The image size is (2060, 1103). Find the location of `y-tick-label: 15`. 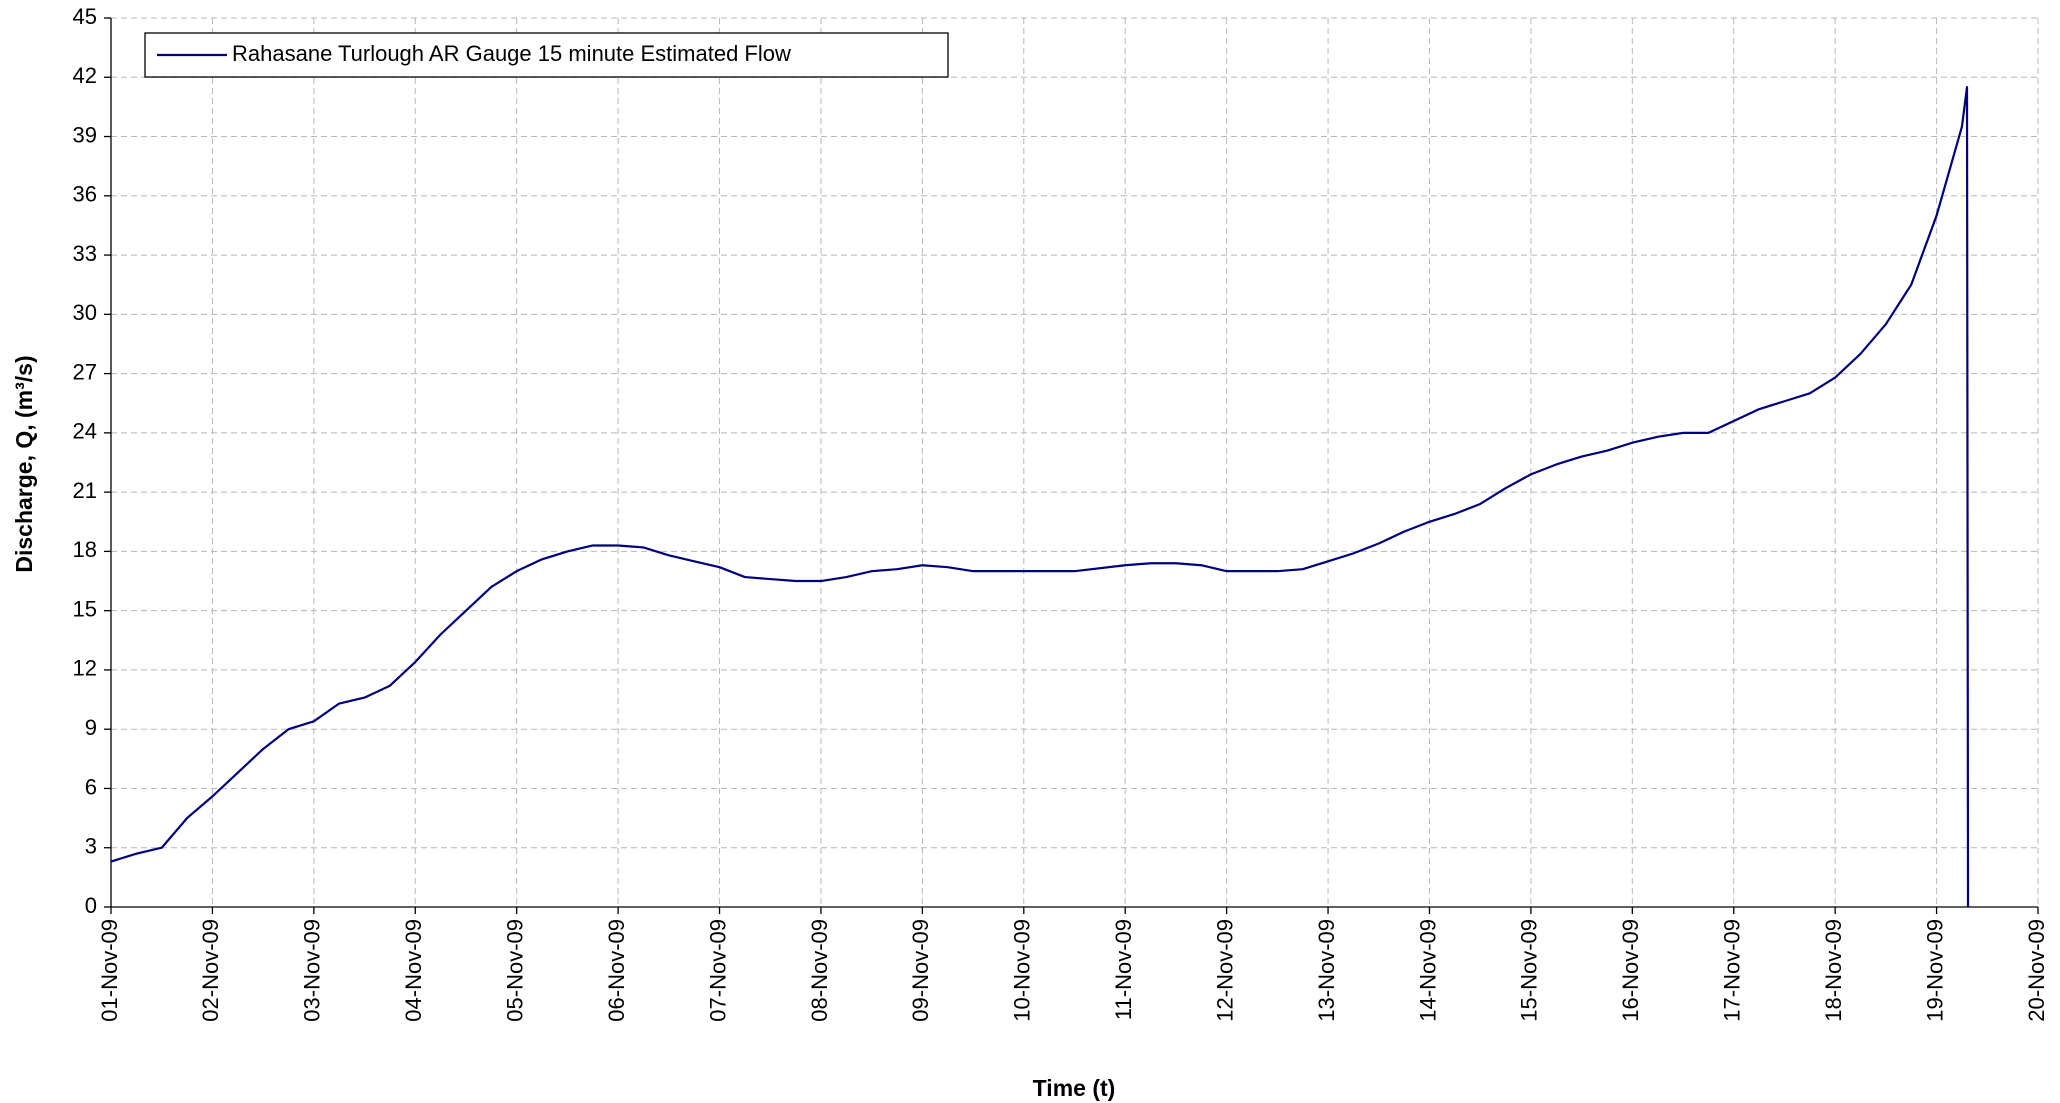

y-tick-label: 15 is located at coordinates (85, 608).